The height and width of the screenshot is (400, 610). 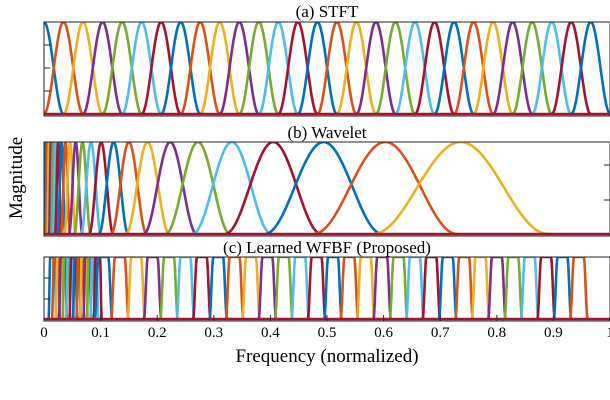 I want to click on x-tick-label: 0.3, so click(x=213, y=333).